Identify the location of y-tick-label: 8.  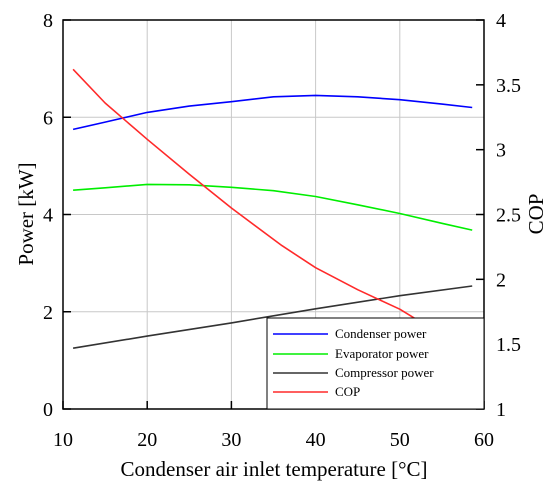
(48, 21).